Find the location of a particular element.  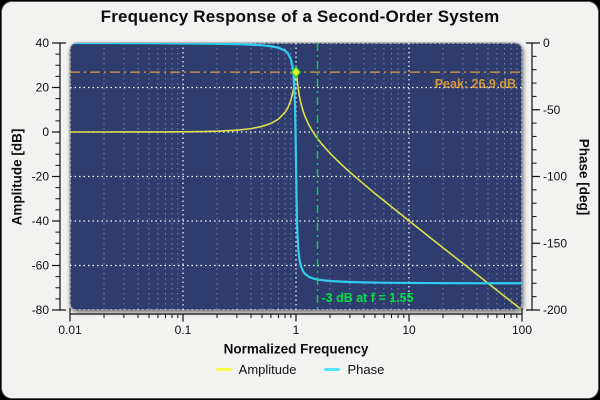

svg-text: 0.01 is located at coordinates (70, 330).